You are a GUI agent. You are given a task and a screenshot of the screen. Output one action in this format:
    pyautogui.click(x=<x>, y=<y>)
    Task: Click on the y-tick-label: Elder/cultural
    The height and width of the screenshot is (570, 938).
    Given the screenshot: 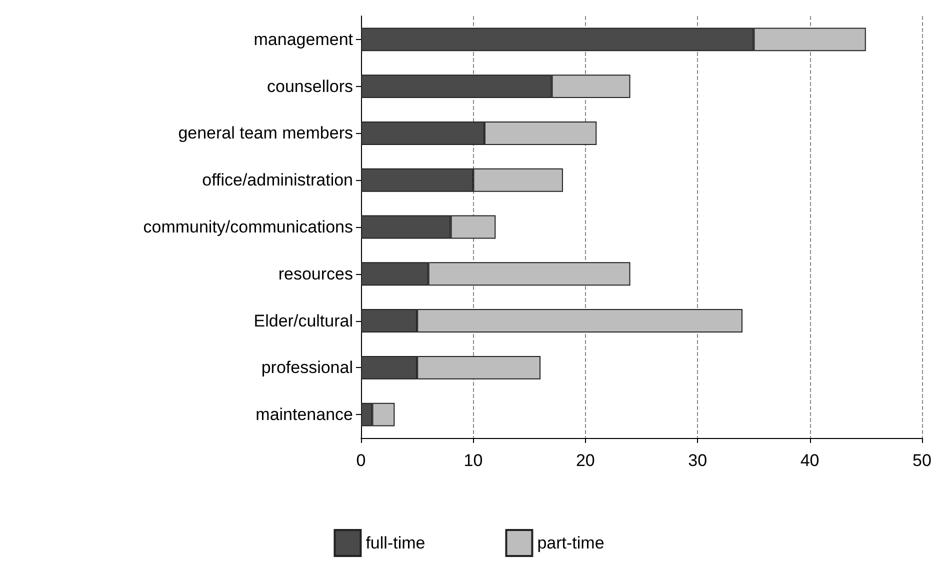 What is the action you would take?
    pyautogui.click(x=303, y=320)
    